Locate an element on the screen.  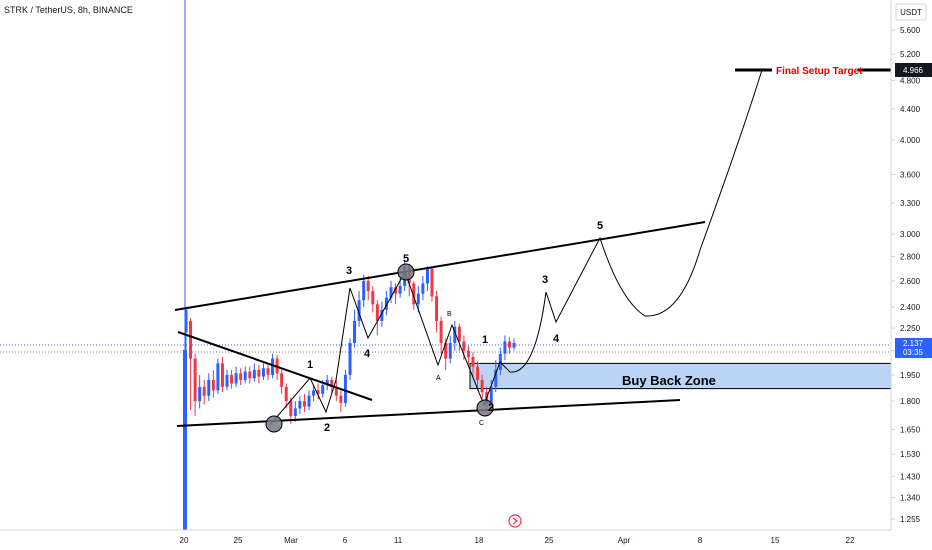
target-price-badge is located at coordinates (913, 70).